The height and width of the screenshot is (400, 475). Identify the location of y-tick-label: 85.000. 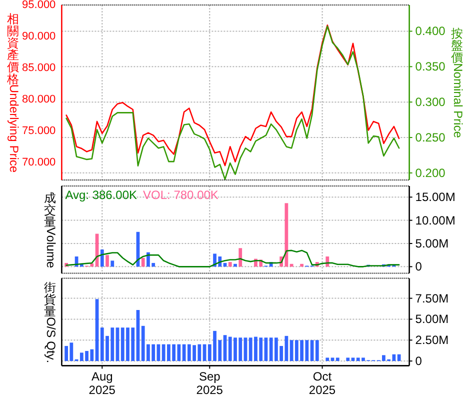
(39, 68).